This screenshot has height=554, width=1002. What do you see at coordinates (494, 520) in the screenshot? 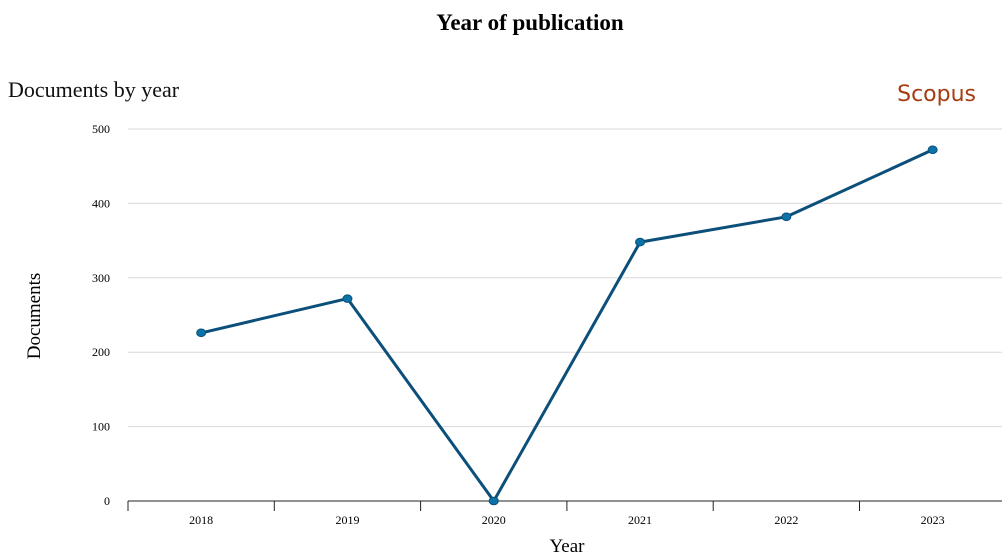
I see `x-tick-label: 2020` at bounding box center [494, 520].